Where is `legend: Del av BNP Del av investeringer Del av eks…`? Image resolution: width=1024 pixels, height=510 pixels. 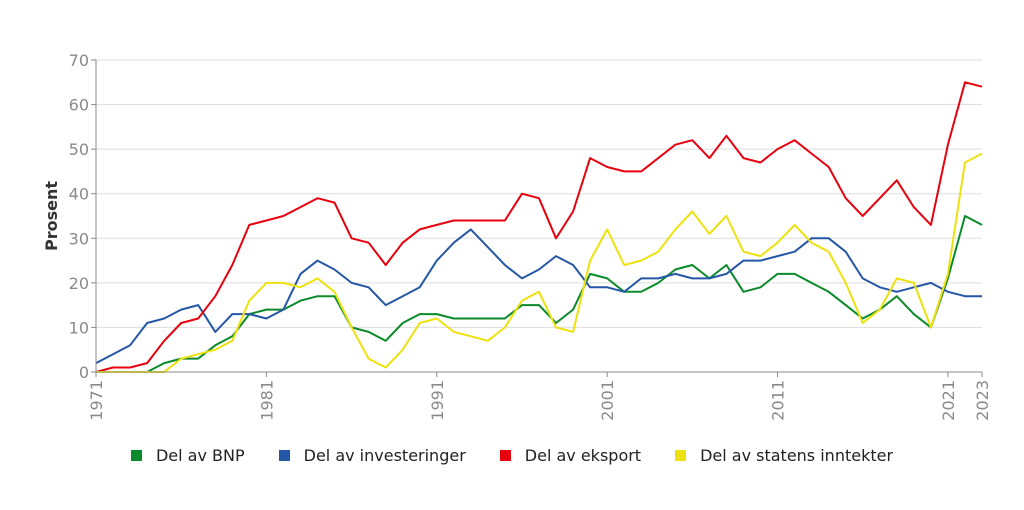
legend: Del av BNP Del av investeringer Del av eks… is located at coordinates (512, 455).